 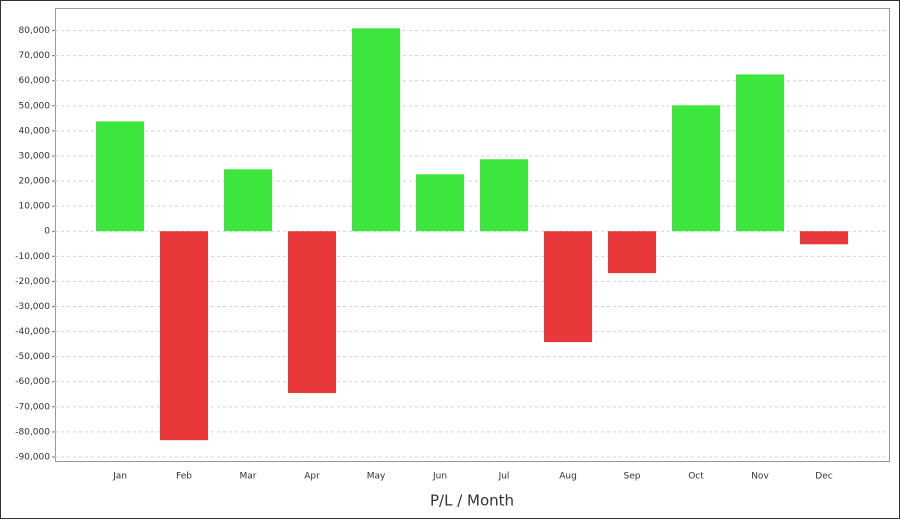 What do you see at coordinates (376, 477) in the screenshot?
I see `x-tick-label: May` at bounding box center [376, 477].